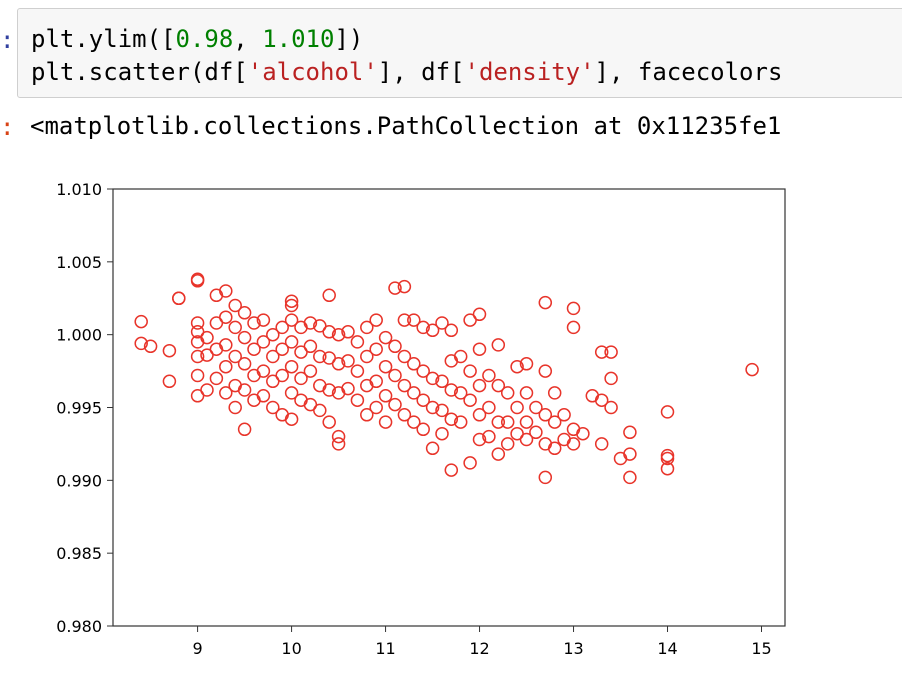 The width and height of the screenshot is (902, 676). Describe the element at coordinates (7, 127) in the screenshot. I see `output-prompt: :` at that location.